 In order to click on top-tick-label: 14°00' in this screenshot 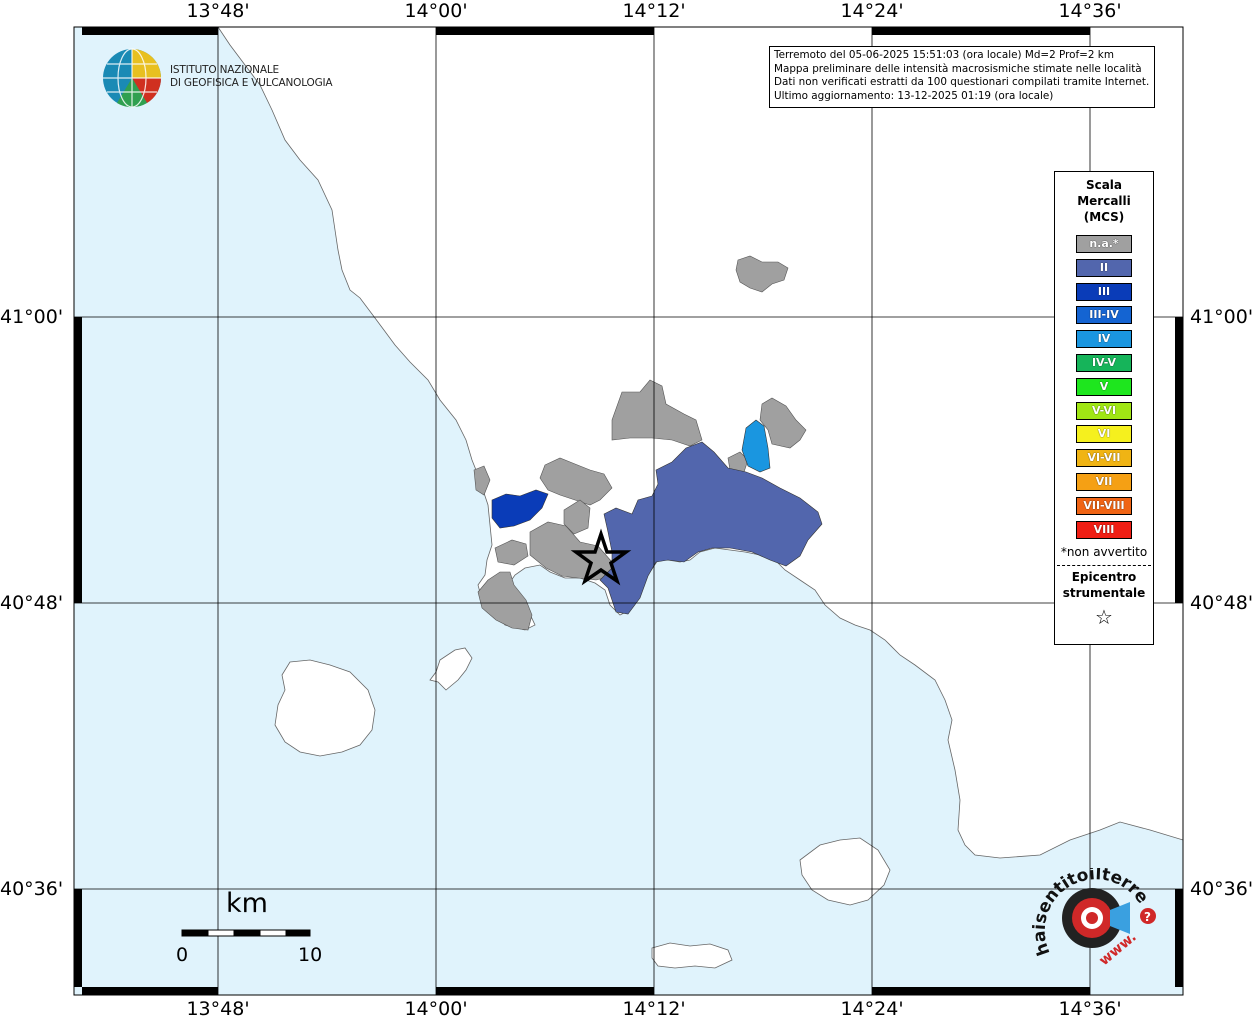, I will do `click(436, 11)`.